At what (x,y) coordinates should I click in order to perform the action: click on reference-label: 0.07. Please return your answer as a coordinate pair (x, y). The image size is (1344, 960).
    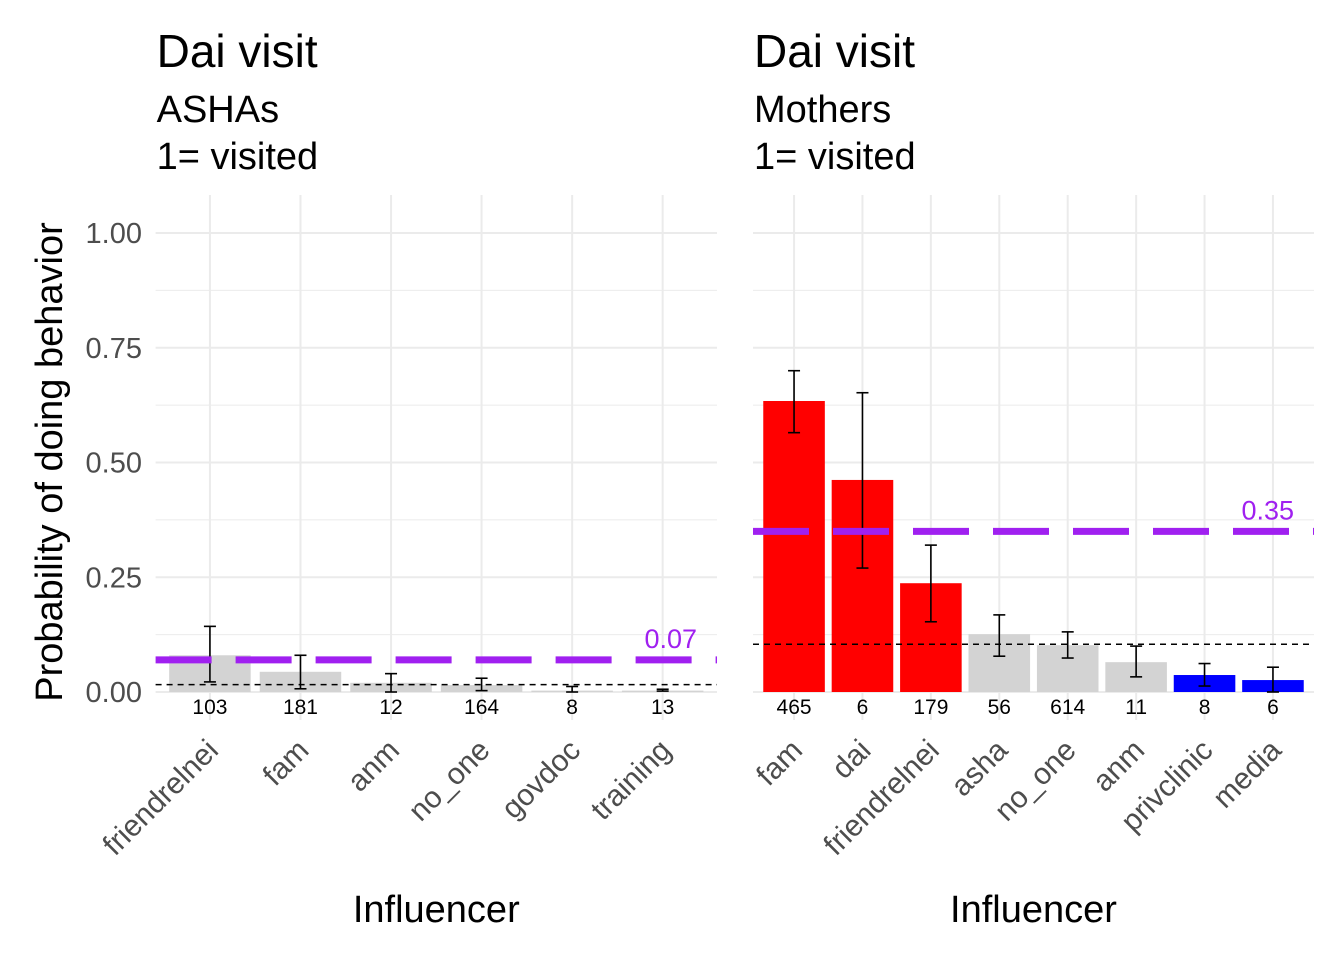
    Looking at the image, I should click on (670, 639).